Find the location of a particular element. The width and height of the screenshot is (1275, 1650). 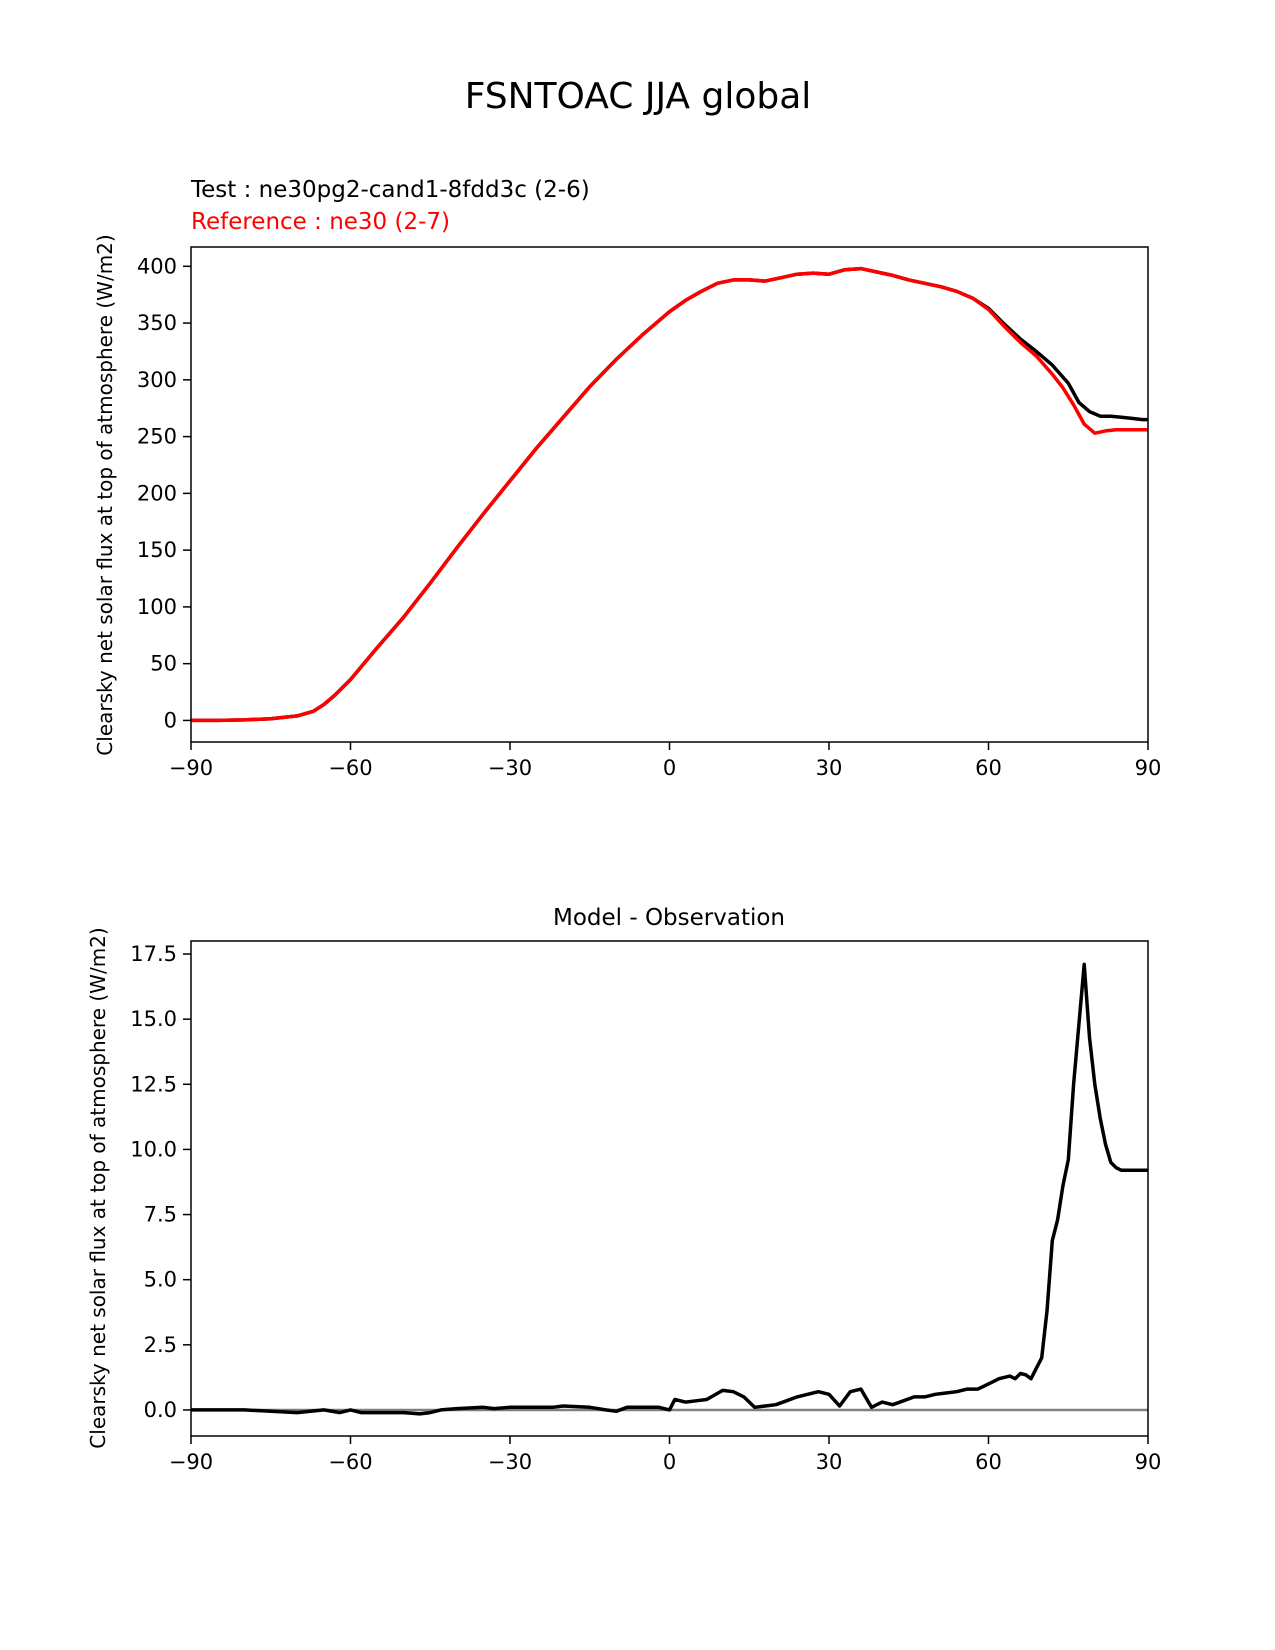

y-tick-label: 7.5 is located at coordinates (160, 1215).